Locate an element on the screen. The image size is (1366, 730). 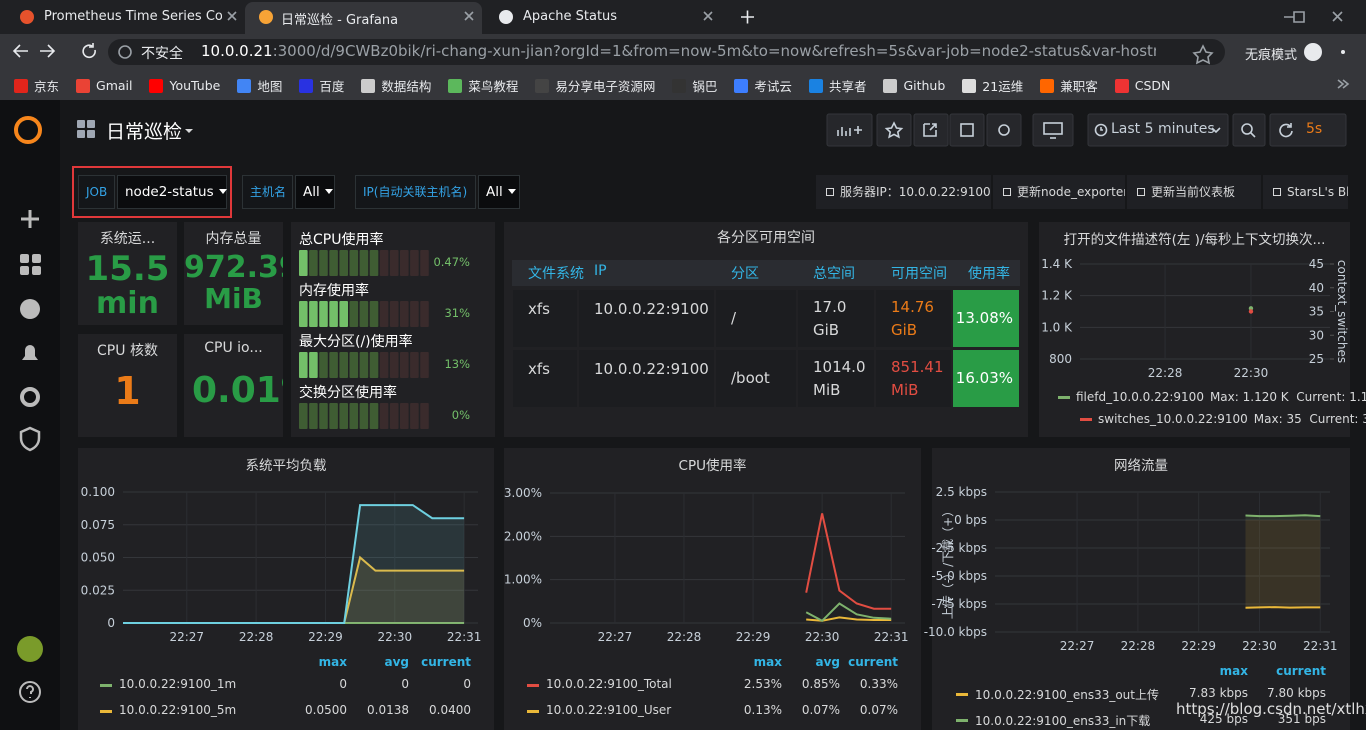
refresh-interval: 5s is located at coordinates (1314, 129).